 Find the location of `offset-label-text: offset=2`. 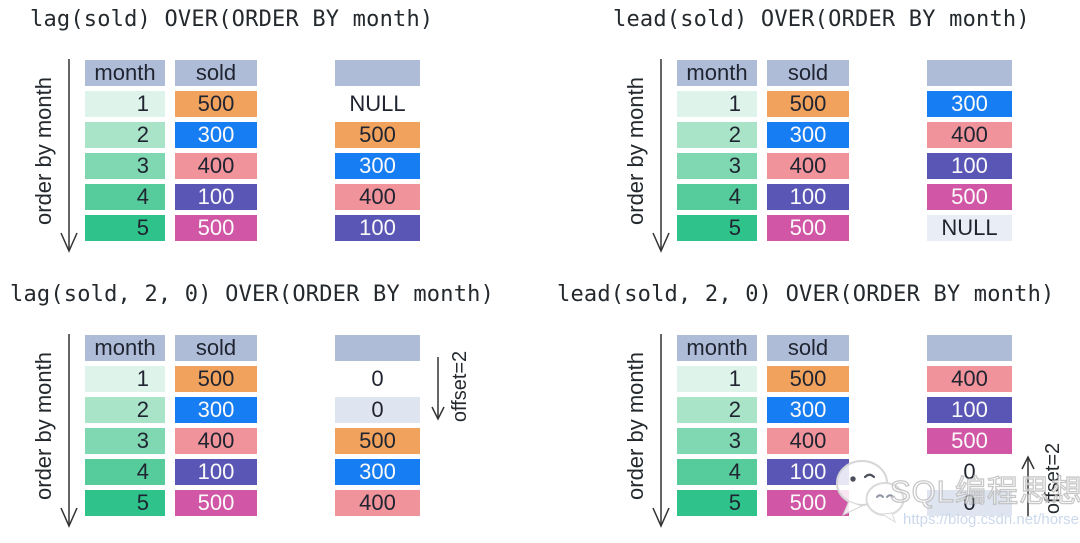

offset-label-text: offset=2 is located at coordinates (460, 386).